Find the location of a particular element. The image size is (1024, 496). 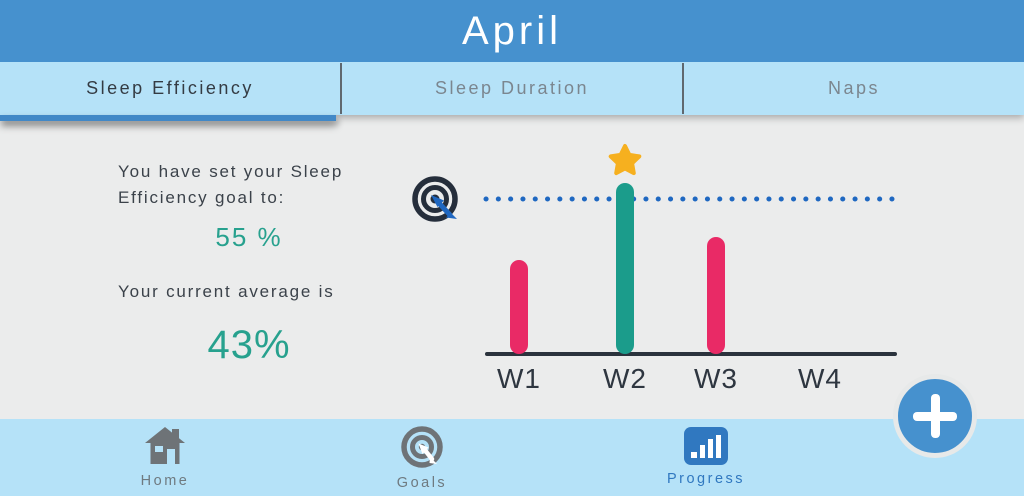

star-icon is located at coordinates (625, 160).